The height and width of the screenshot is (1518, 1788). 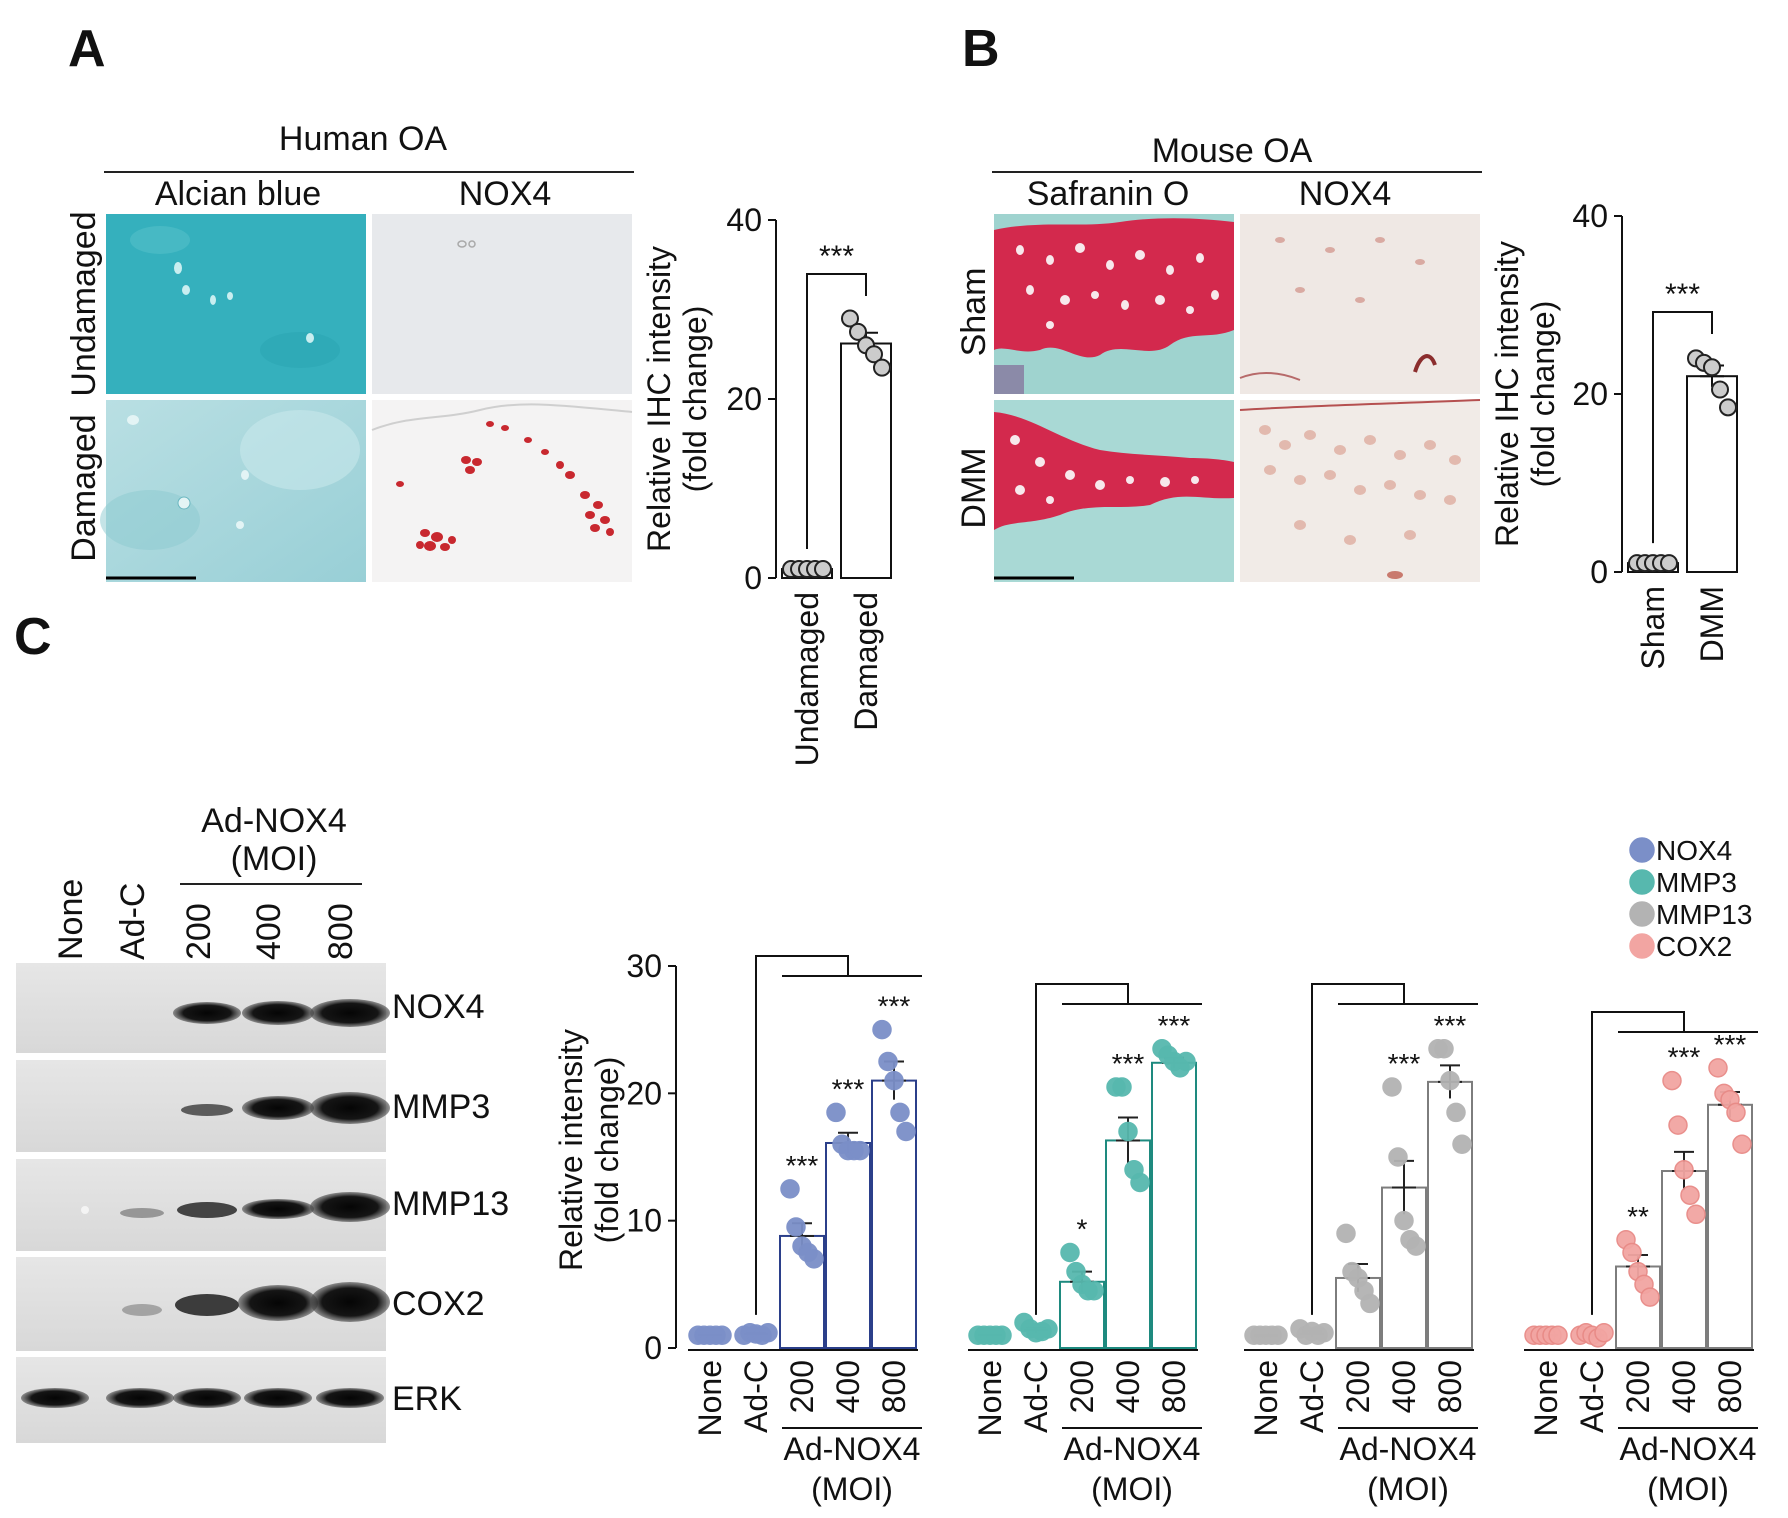 I want to click on nox4-stain-label-b: NOX4, so click(x=1345, y=194).